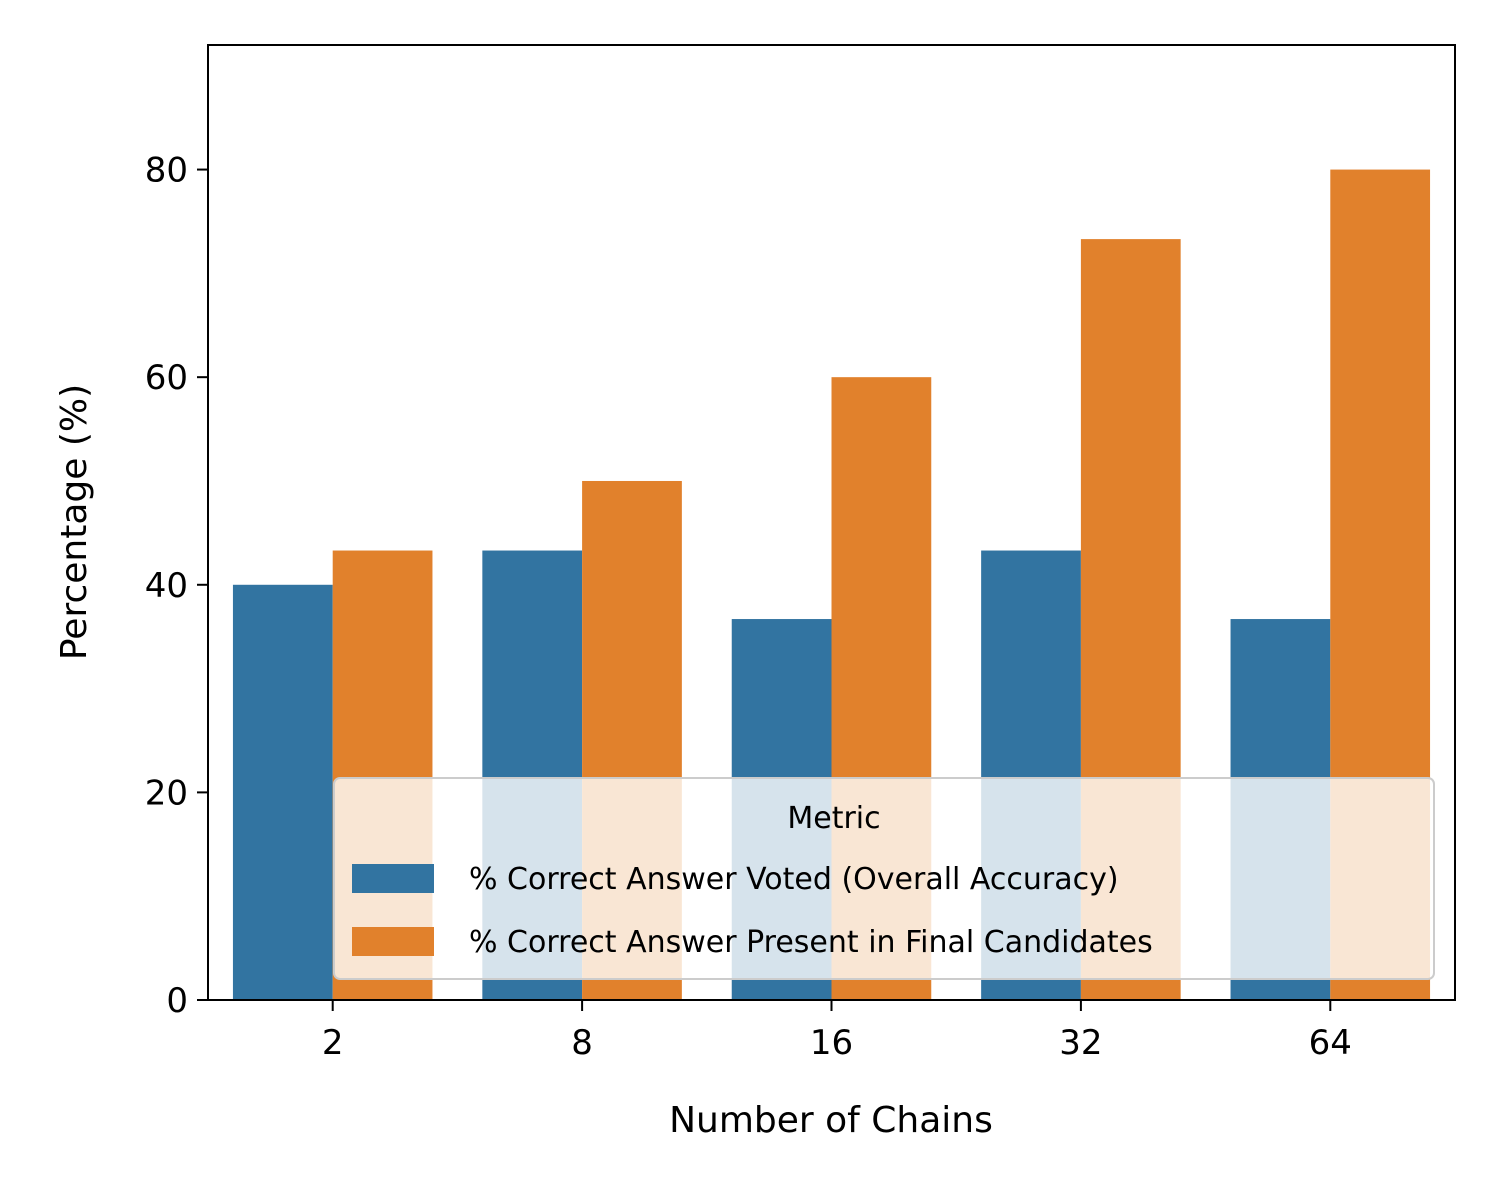 The image size is (1500, 1200). I want to click on y-axis: 0 20 40 60 80, so click(176, 586).